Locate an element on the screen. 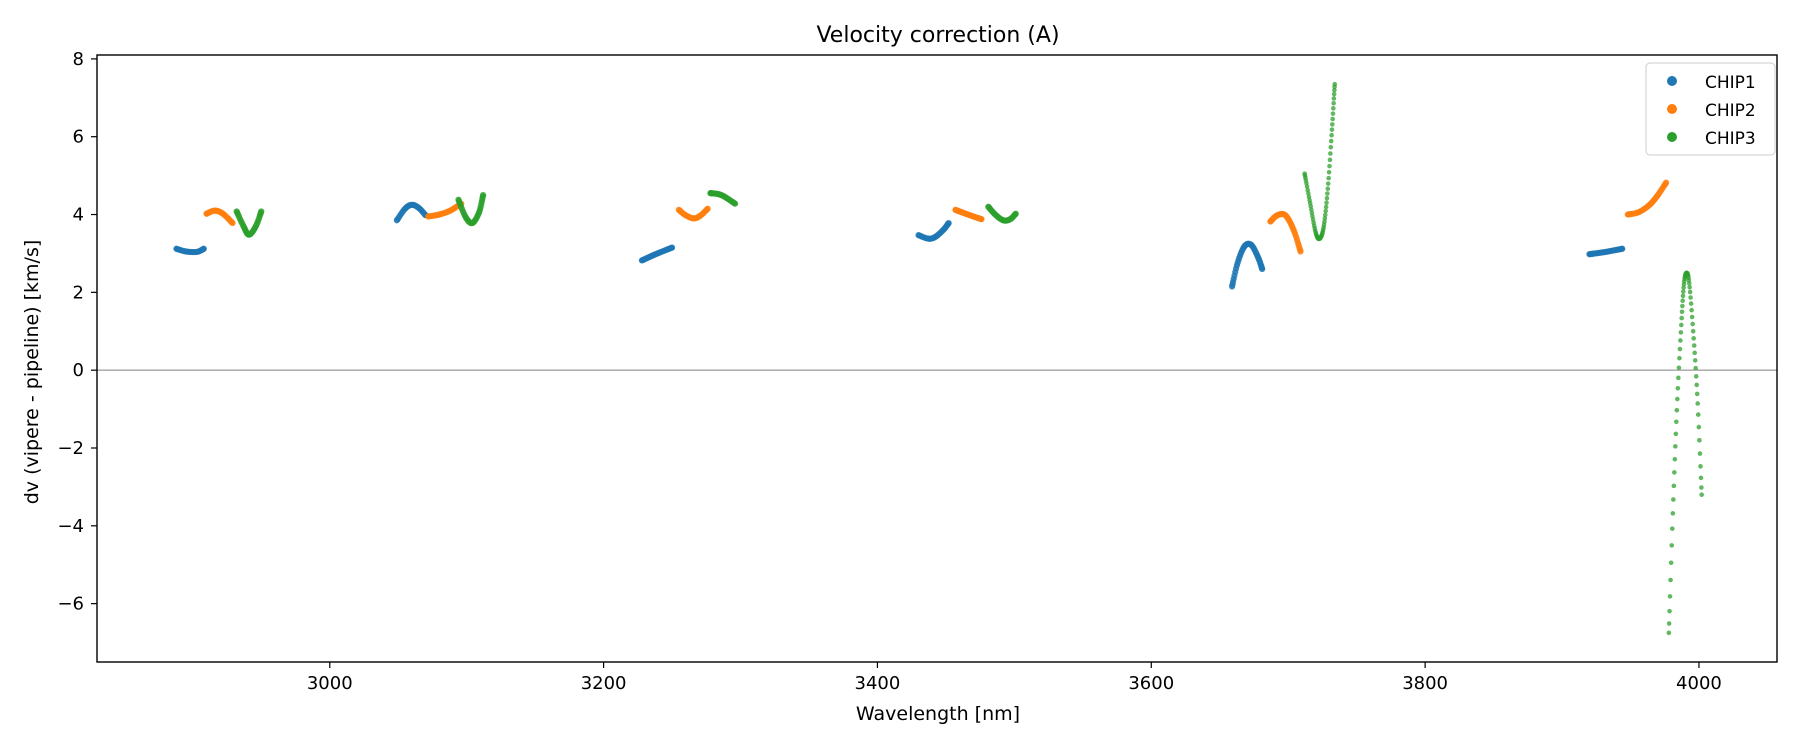 Image resolution: width=1800 pixels, height=750 pixels. series-chip2 is located at coordinates (936, 217).